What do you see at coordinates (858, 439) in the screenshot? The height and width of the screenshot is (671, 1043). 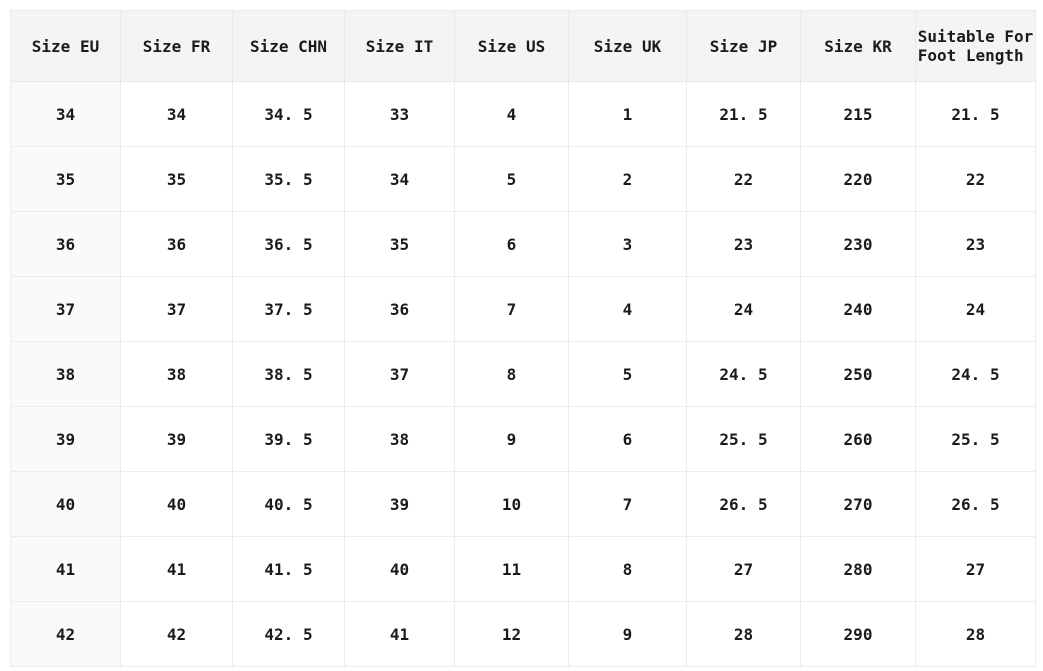 I see `table-cell: 260` at bounding box center [858, 439].